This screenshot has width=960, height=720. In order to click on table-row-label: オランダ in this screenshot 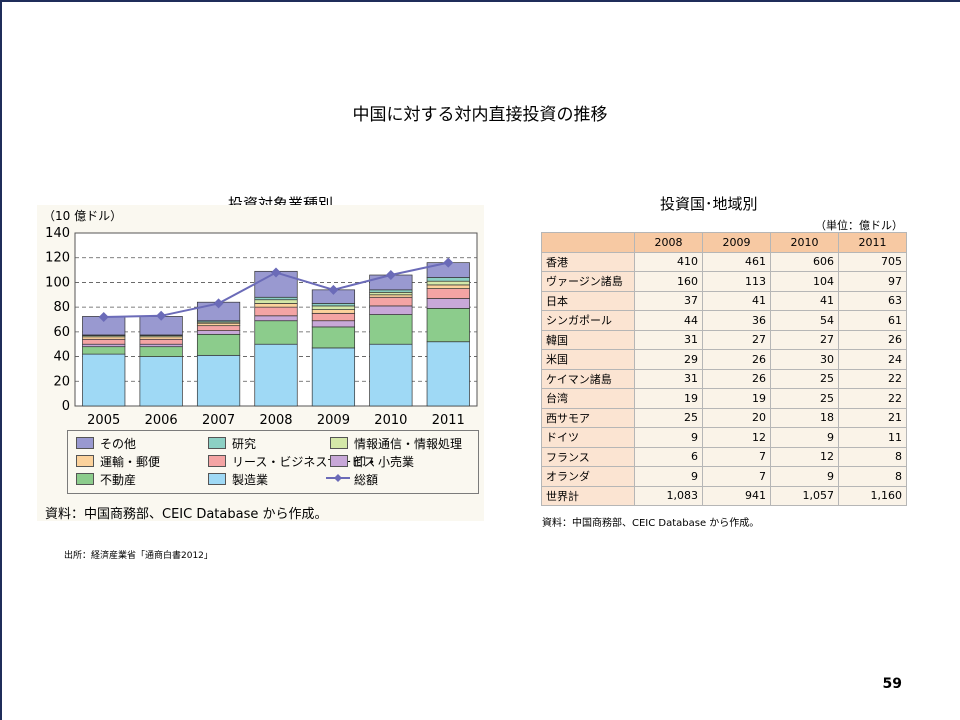, I will do `click(588, 476)`.